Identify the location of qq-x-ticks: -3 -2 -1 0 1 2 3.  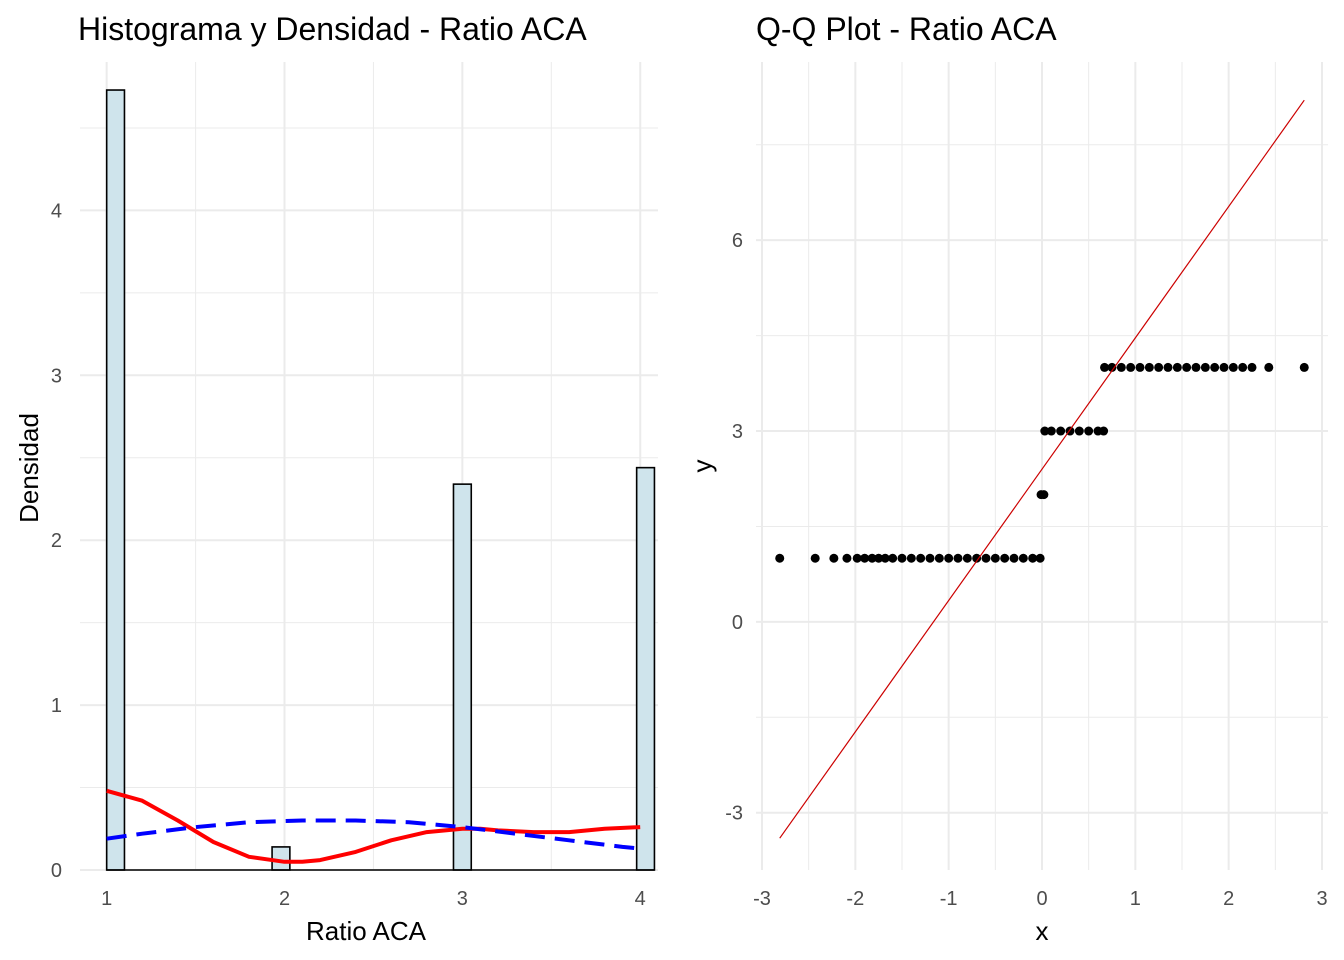
(1040, 899).